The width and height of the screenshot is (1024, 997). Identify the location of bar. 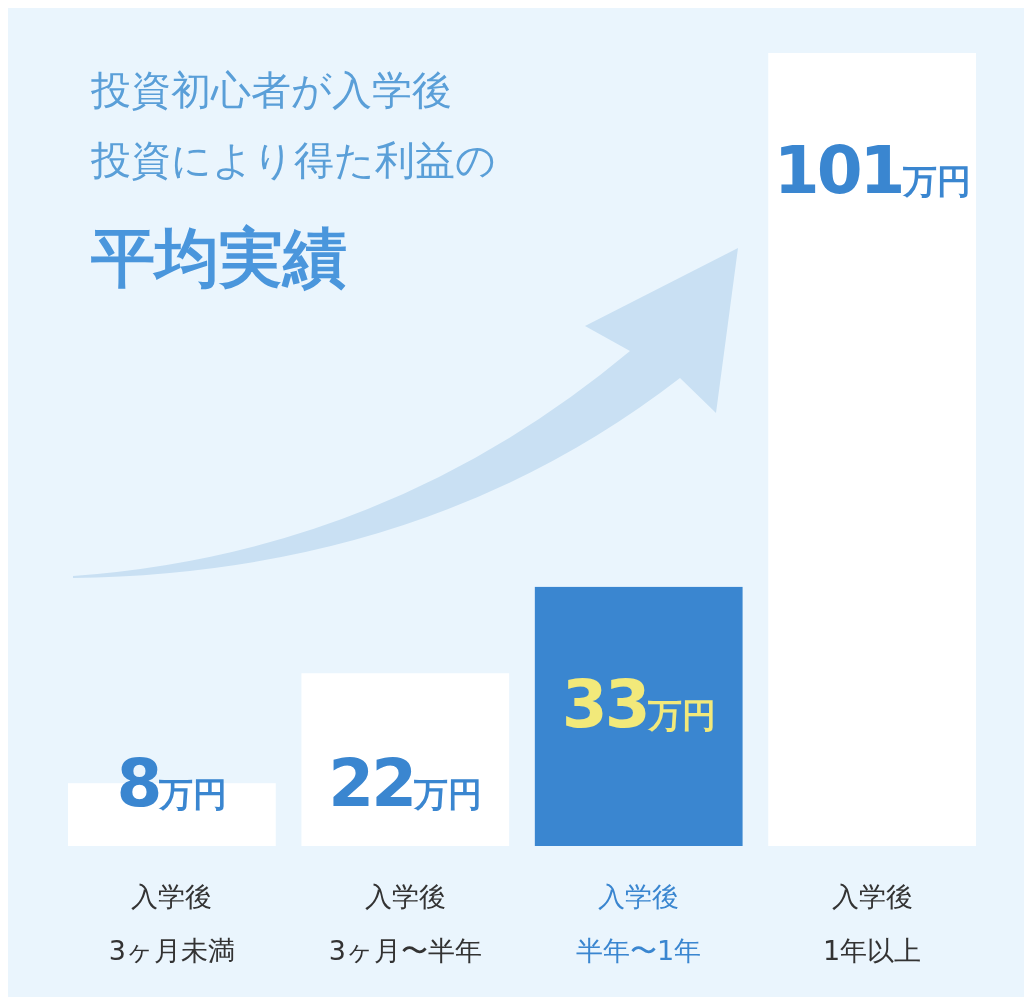
(638, 716).